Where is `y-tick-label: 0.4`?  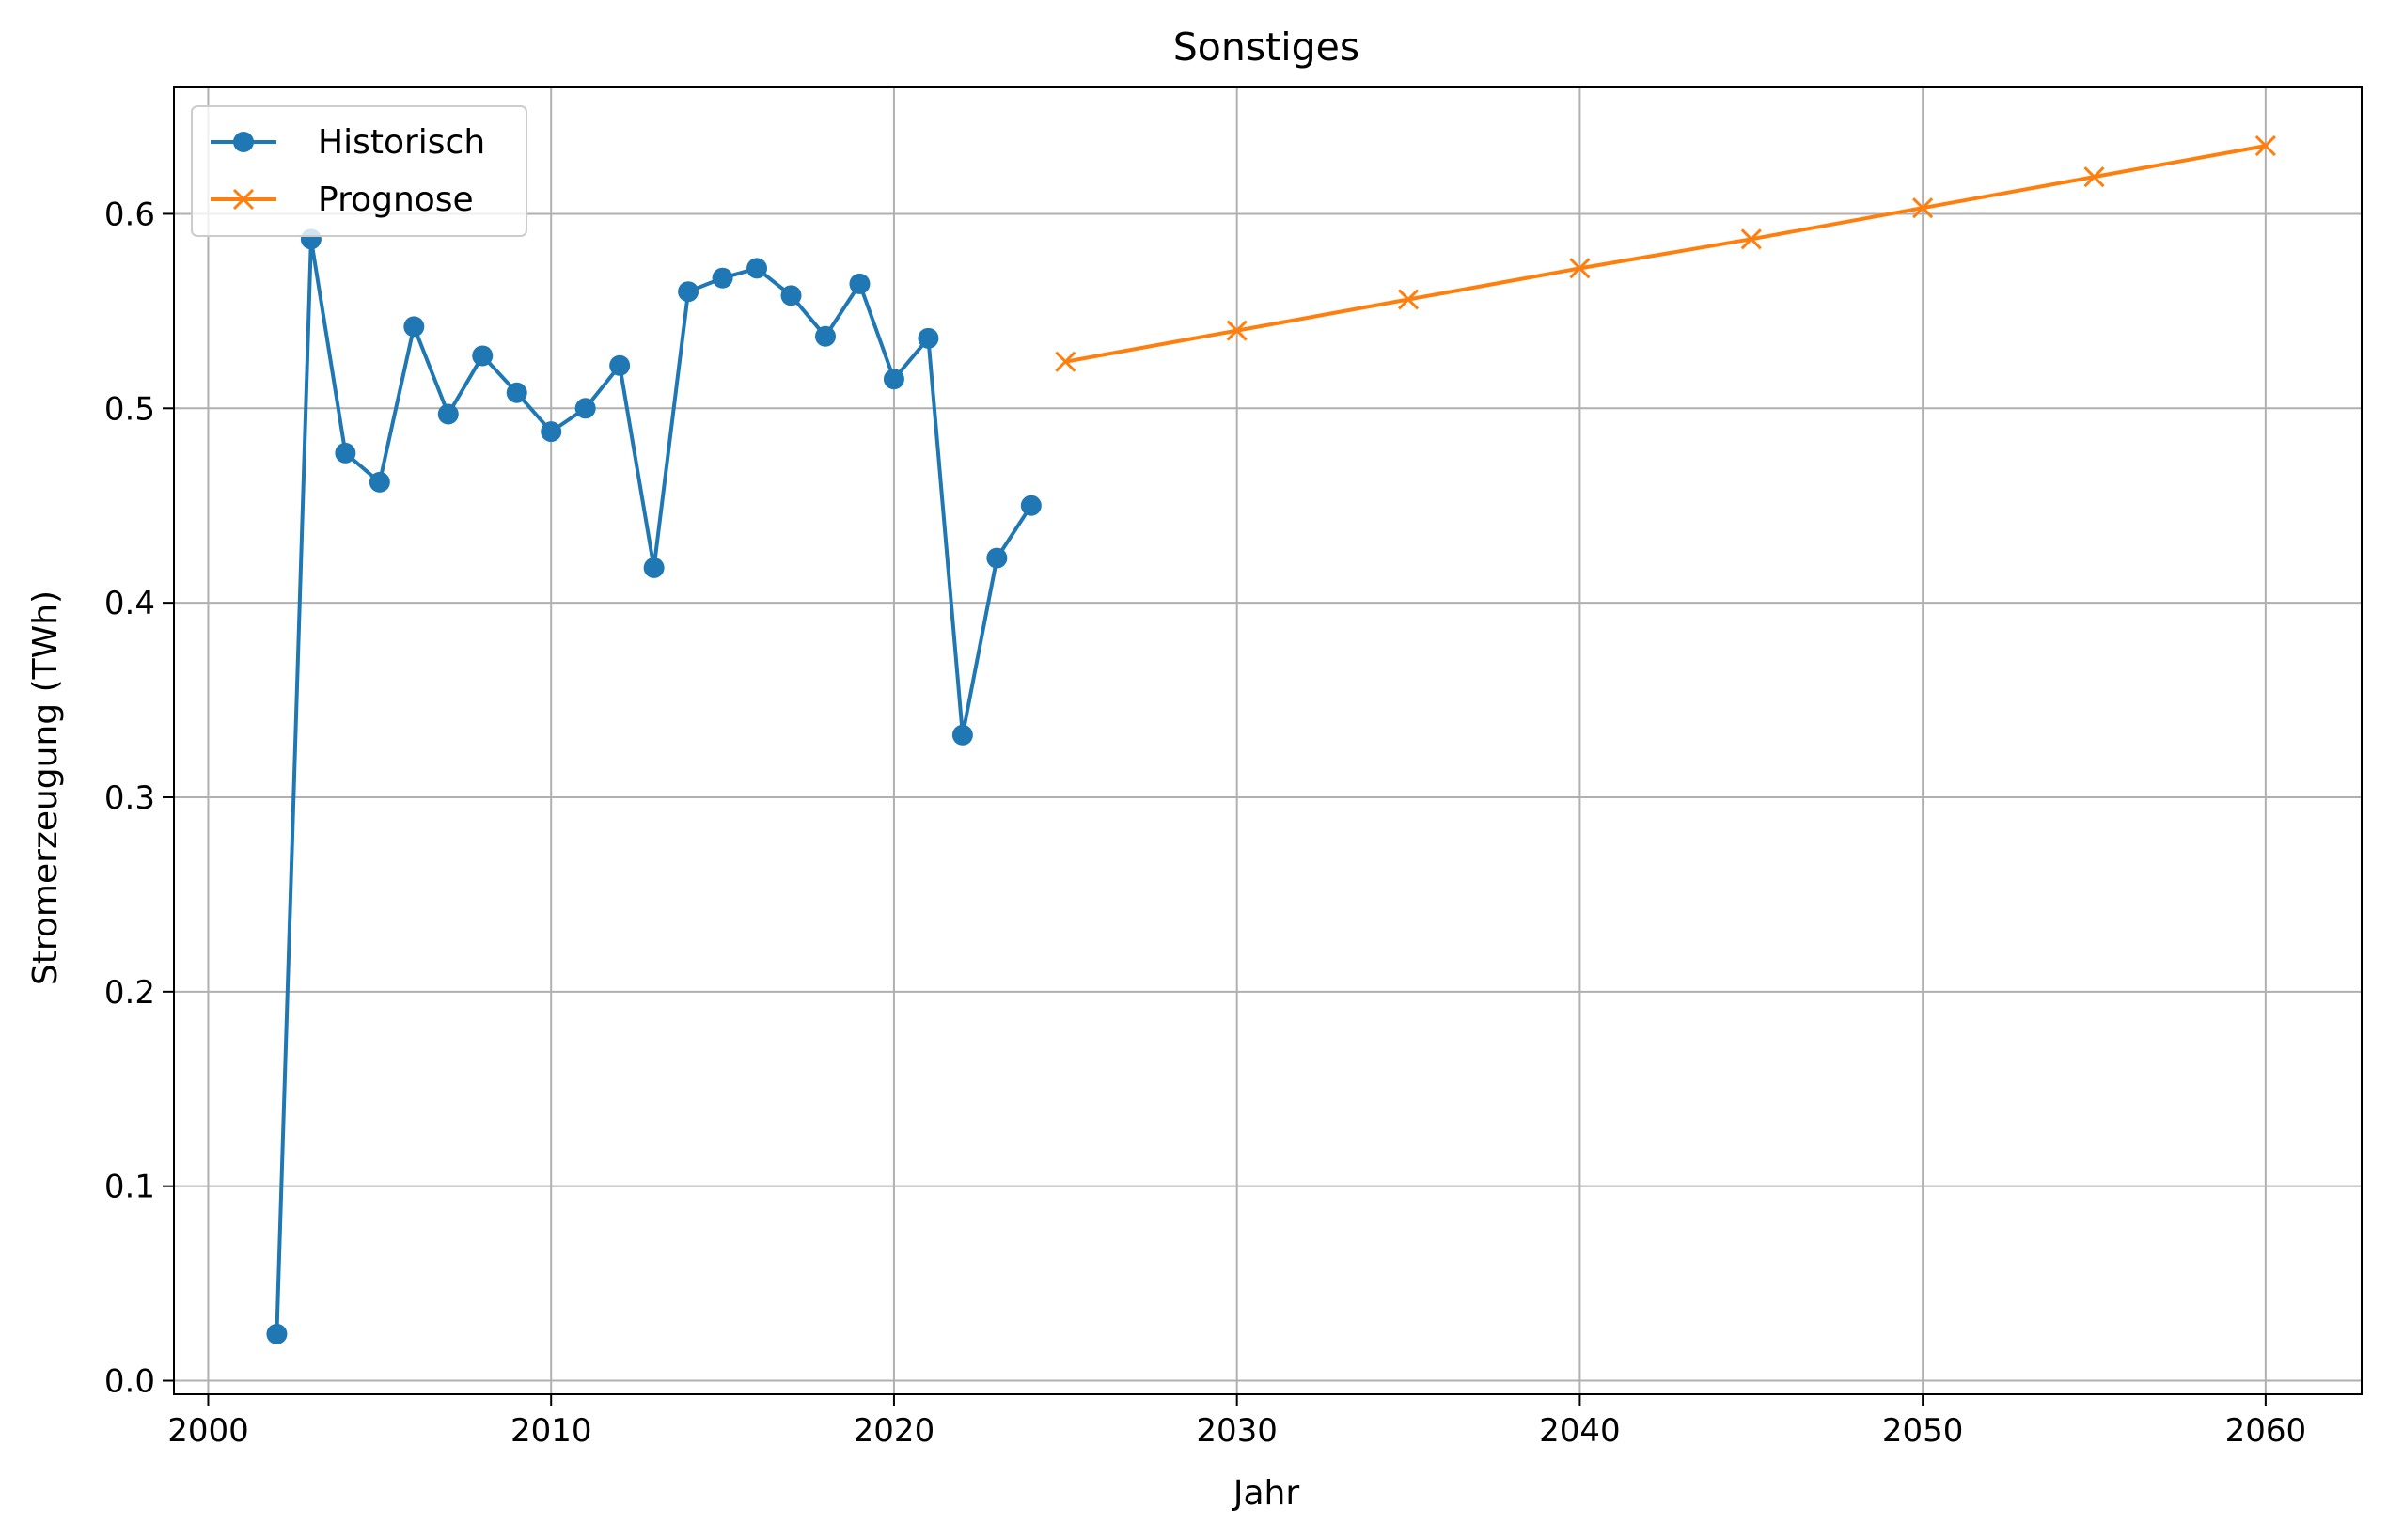 y-tick-label: 0.4 is located at coordinates (129, 604).